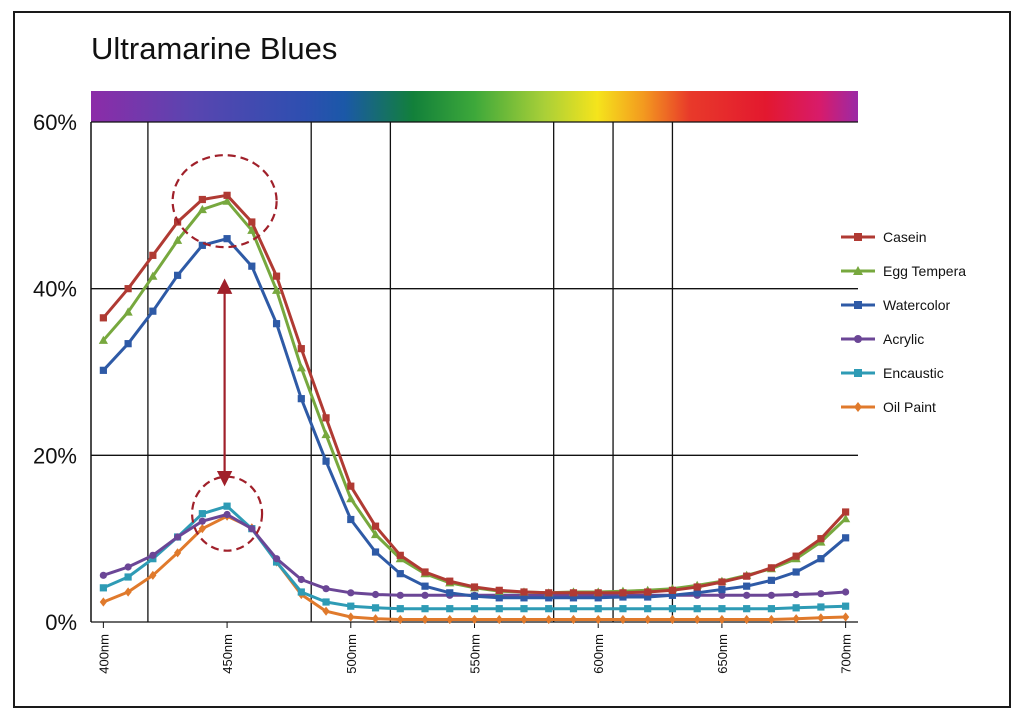 This screenshot has height=719, width=1024. Describe the element at coordinates (214, 48) in the screenshot. I see `chart-title: Ultramarine Blues` at that location.